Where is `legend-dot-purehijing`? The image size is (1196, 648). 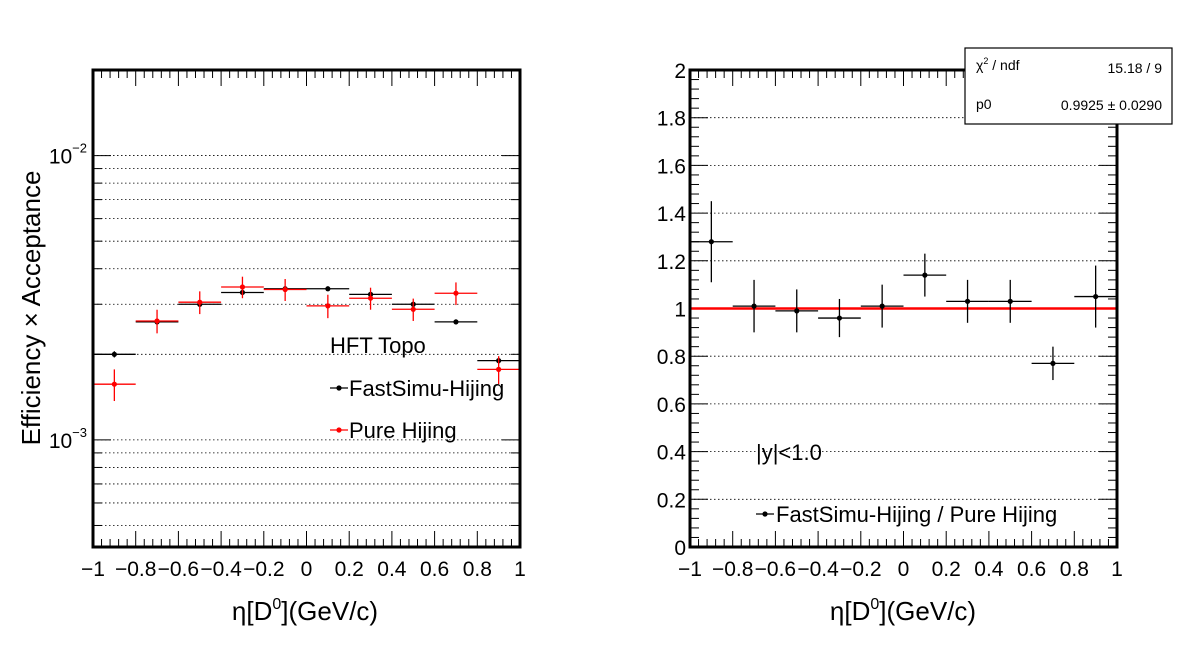 legend-dot-purehijing is located at coordinates (339, 430).